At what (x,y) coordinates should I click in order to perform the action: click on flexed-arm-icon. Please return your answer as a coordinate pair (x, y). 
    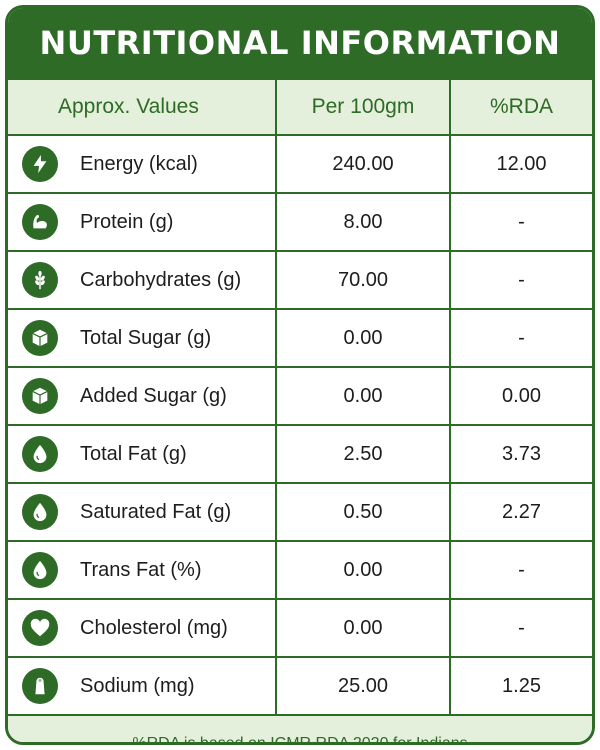
    Looking at the image, I should click on (40, 222).